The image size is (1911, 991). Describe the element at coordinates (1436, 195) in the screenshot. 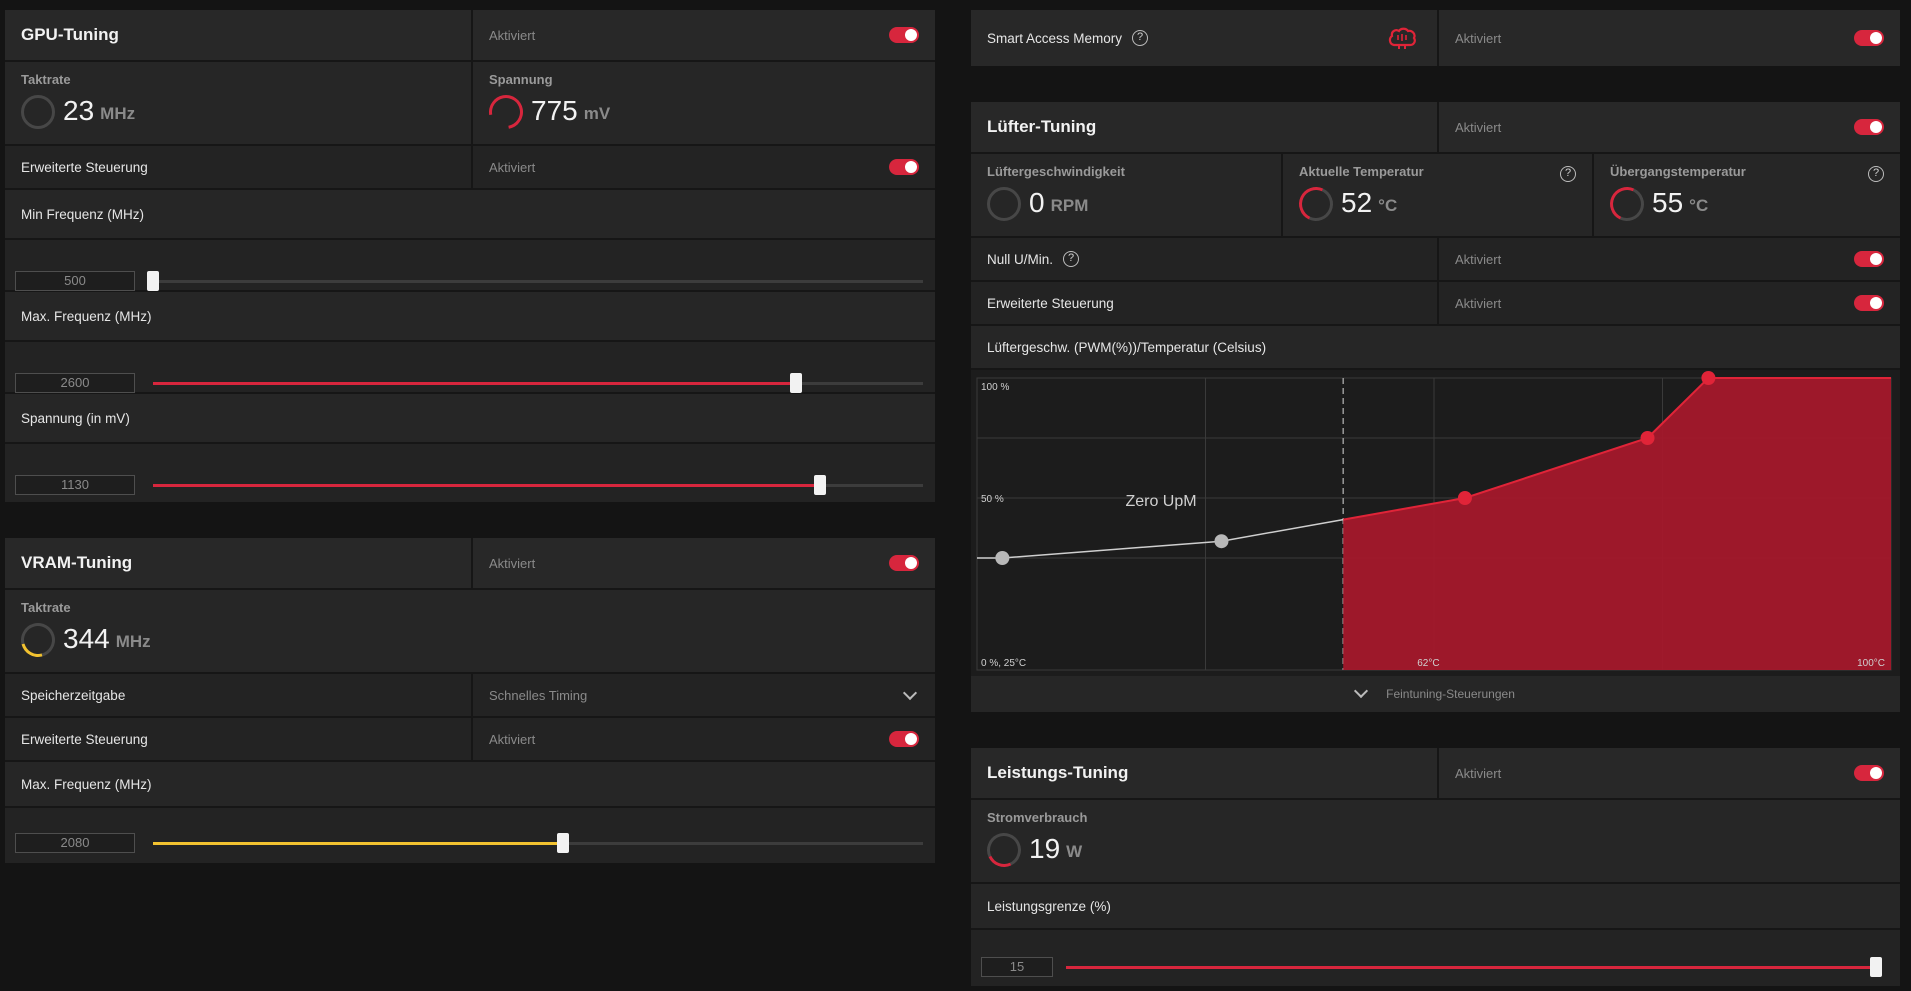

I see `fan-temp-metric: Aktuelle Temperatur ? 52 °C` at that location.